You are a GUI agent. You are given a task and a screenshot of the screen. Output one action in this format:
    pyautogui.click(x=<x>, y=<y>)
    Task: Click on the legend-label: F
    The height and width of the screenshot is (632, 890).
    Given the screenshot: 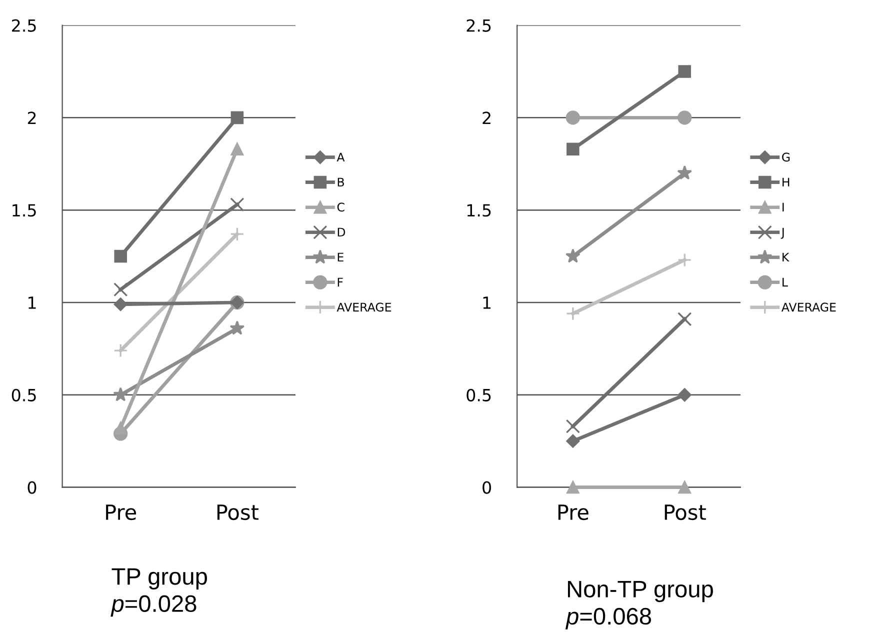 What is the action you would take?
    pyautogui.click(x=340, y=282)
    